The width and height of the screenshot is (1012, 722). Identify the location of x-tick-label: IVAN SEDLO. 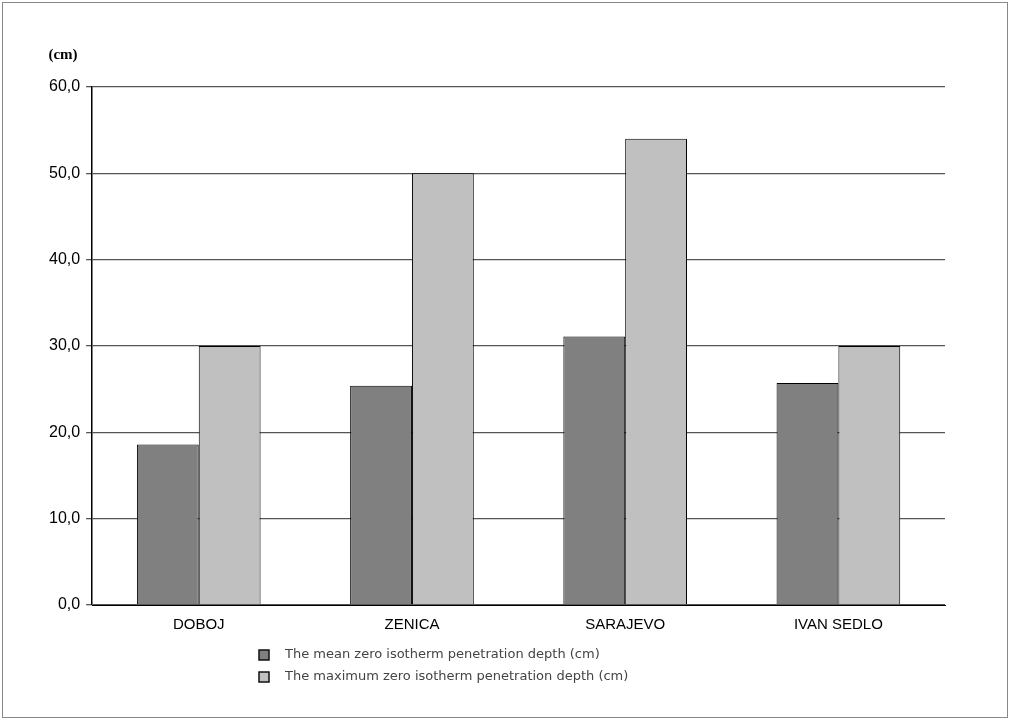
(838, 624).